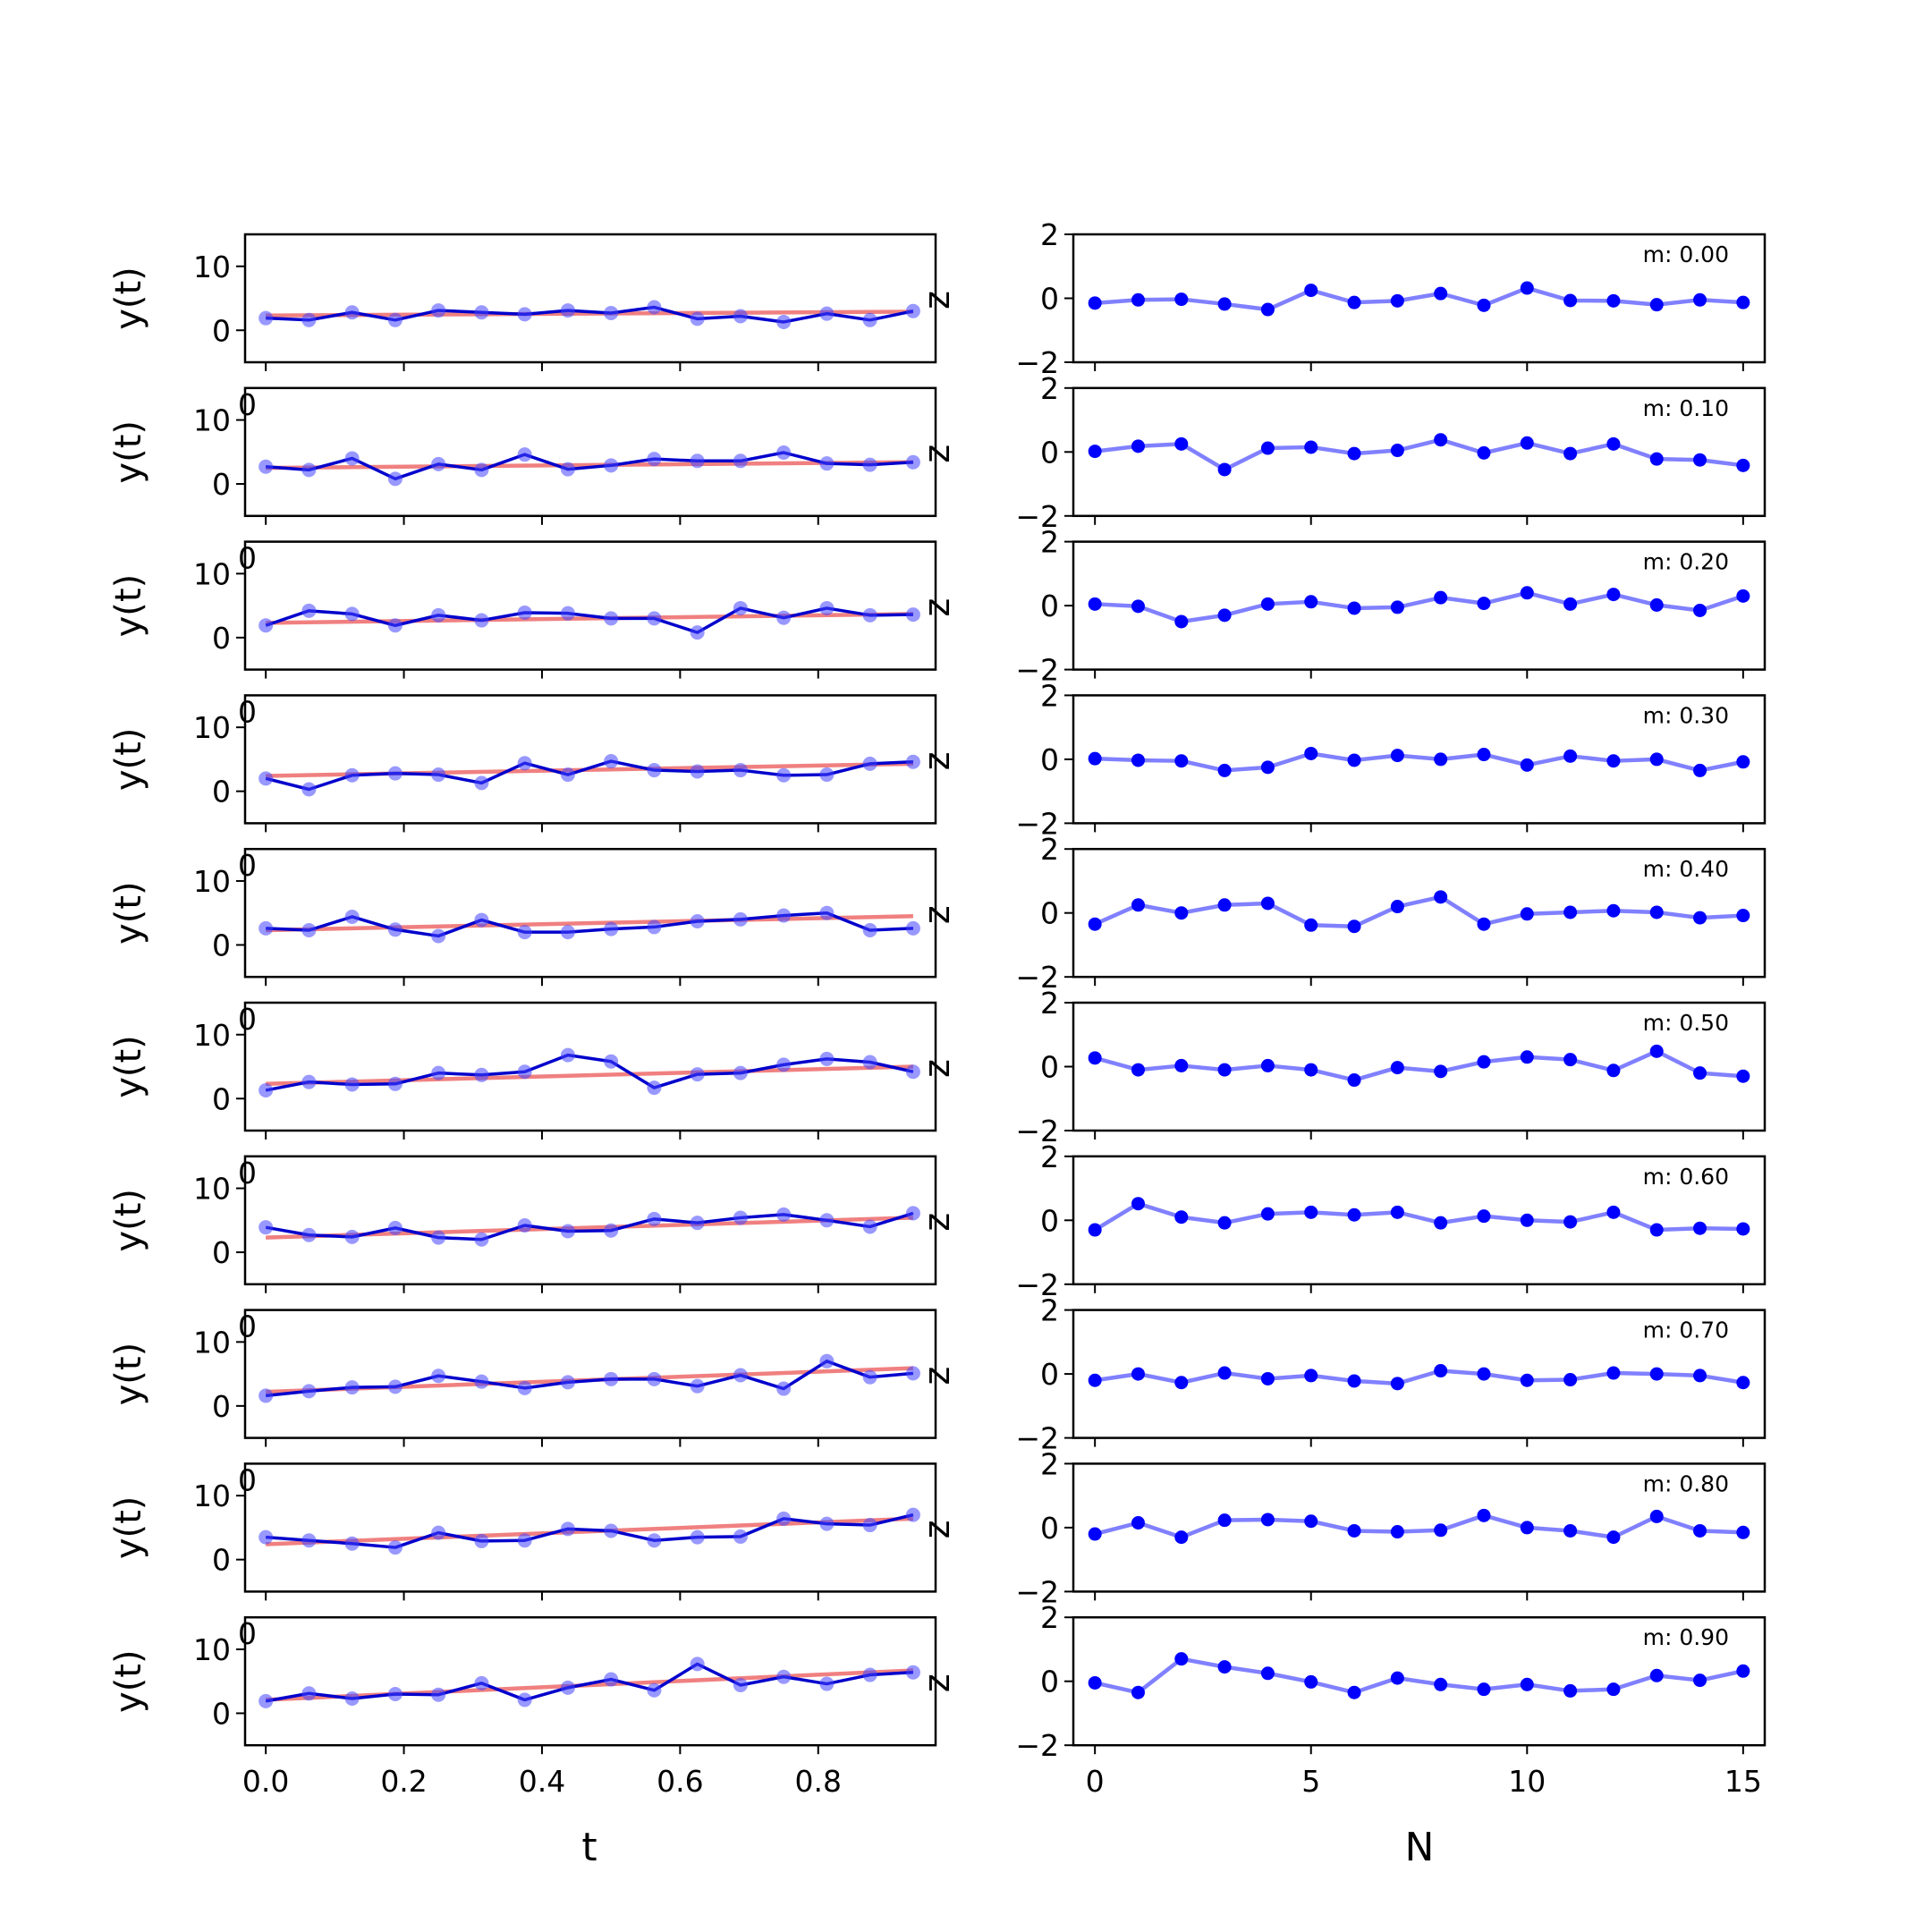 This screenshot has height=1932, width=1932. What do you see at coordinates (1391, 1699) in the screenshot?
I see `right-subplot: −2 0 2 0 5 10 15 m: 0.90` at bounding box center [1391, 1699].